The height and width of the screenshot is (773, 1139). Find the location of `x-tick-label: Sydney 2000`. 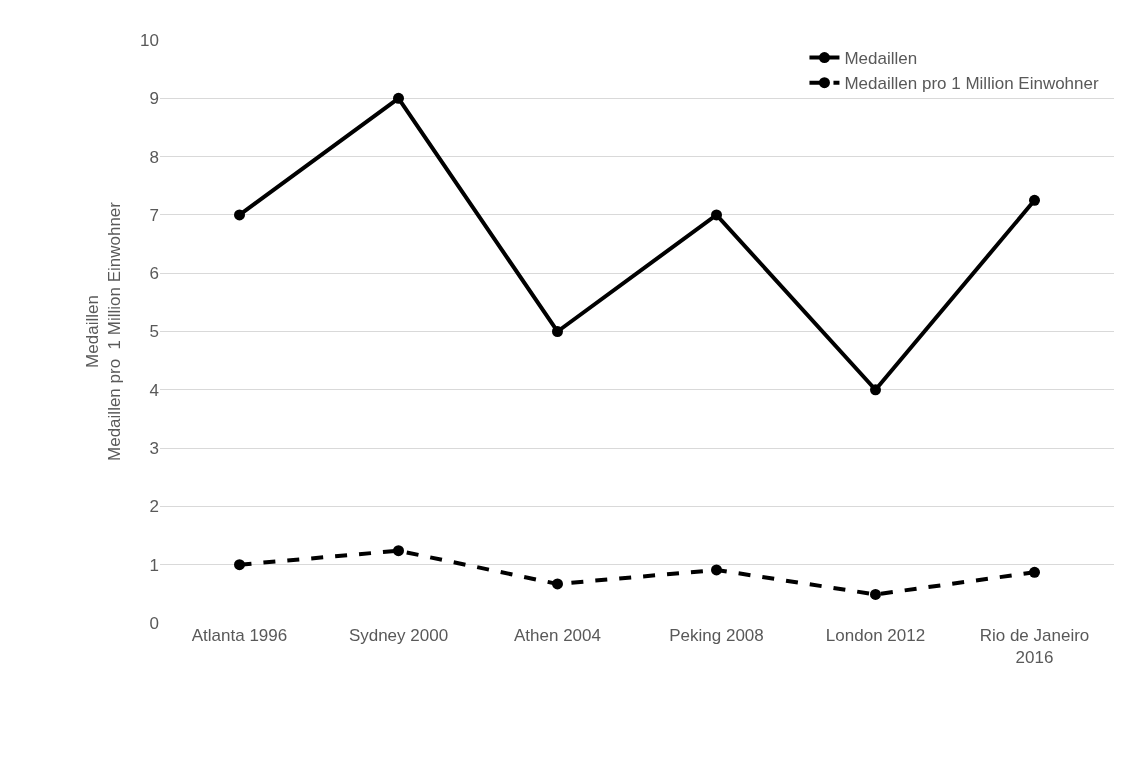

x-tick-label: Sydney 2000 is located at coordinates (398, 635).